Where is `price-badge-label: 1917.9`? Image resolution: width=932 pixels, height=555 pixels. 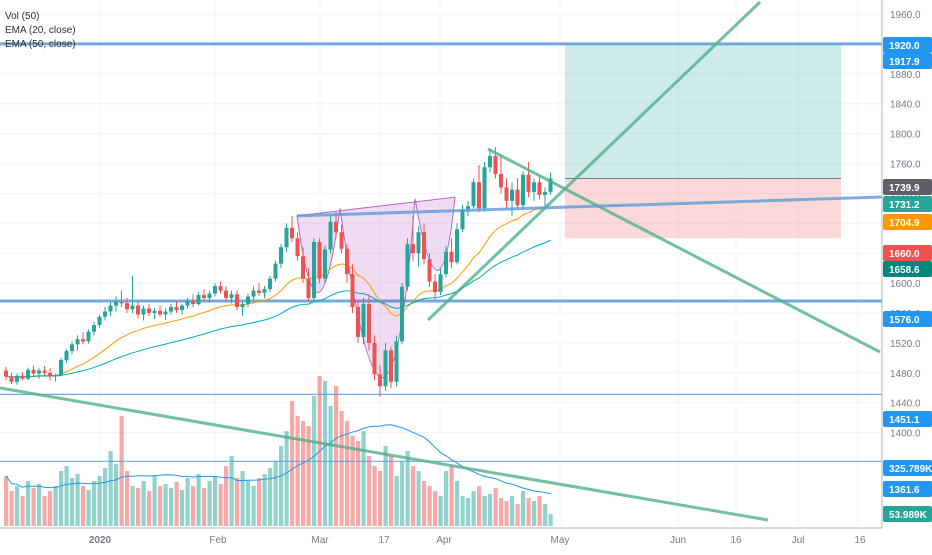 price-badge-label: 1917.9 is located at coordinates (904, 62).